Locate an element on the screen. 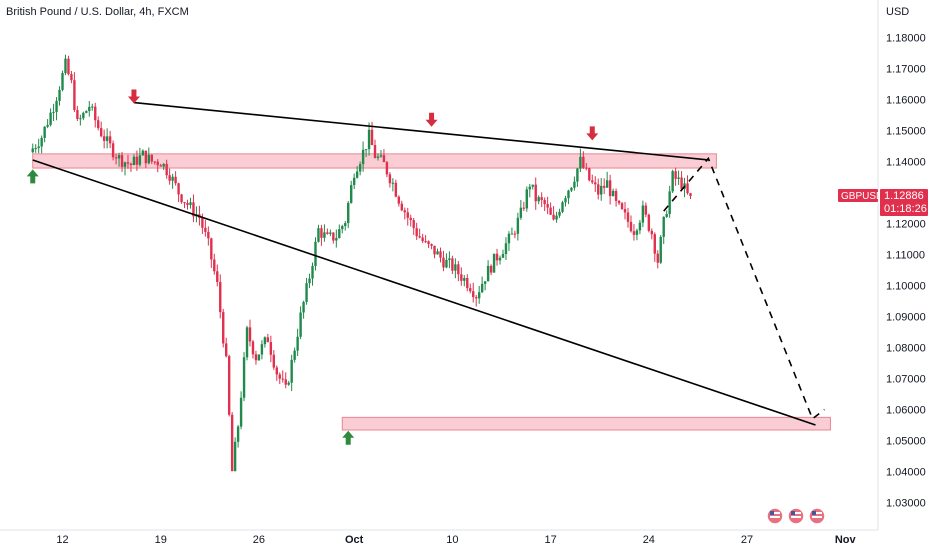 The width and height of the screenshot is (932, 550). event-icon-stripe is located at coordinates (796, 513).